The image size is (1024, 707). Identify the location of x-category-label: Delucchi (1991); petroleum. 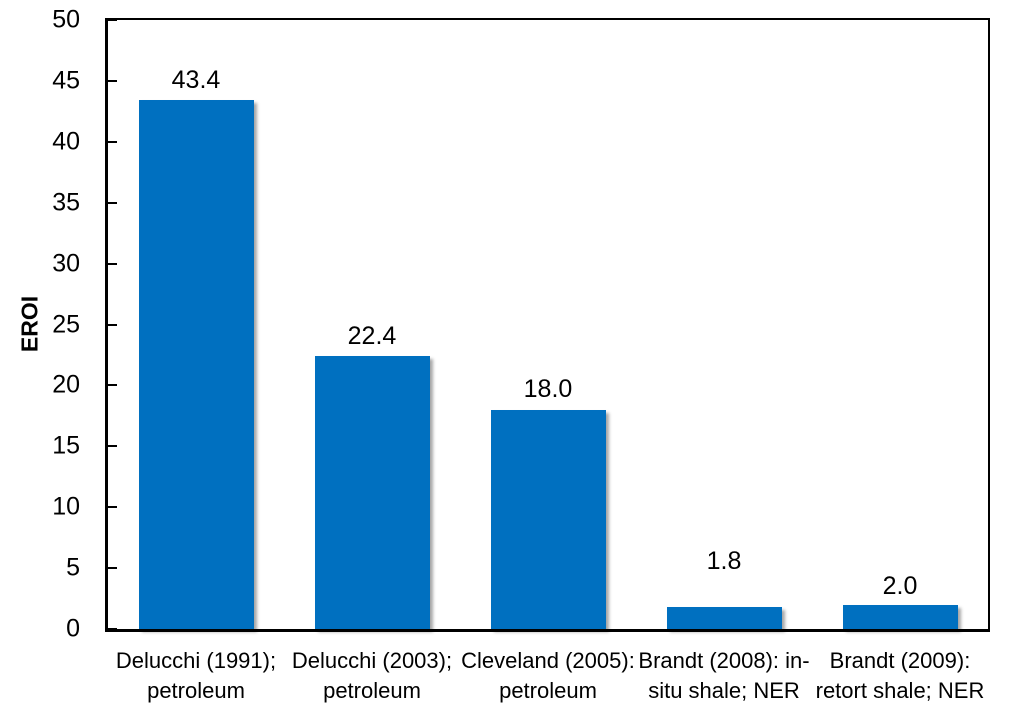
(196, 675).